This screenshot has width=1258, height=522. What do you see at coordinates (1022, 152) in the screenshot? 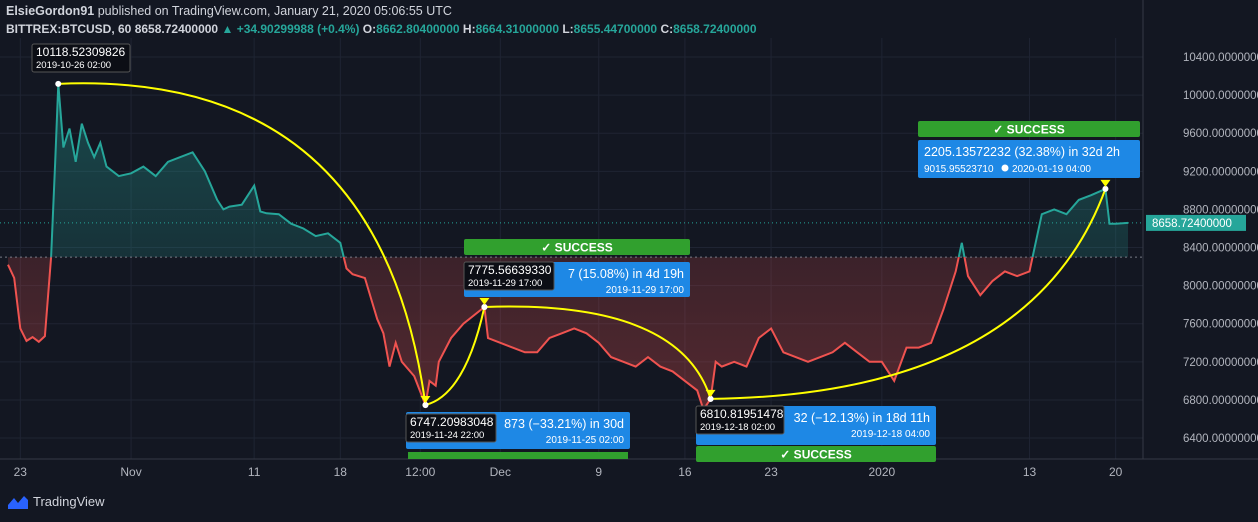
I see `info-box-text: 2205.13572232 (32.38%) in 32d 2h` at bounding box center [1022, 152].